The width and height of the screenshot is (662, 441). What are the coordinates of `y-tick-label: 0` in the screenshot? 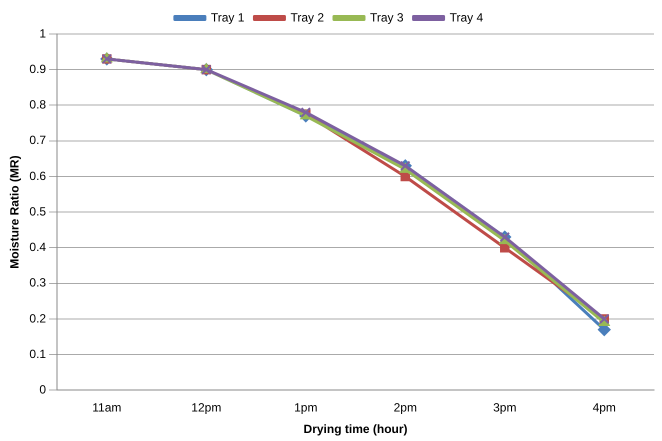 It's located at (42, 389).